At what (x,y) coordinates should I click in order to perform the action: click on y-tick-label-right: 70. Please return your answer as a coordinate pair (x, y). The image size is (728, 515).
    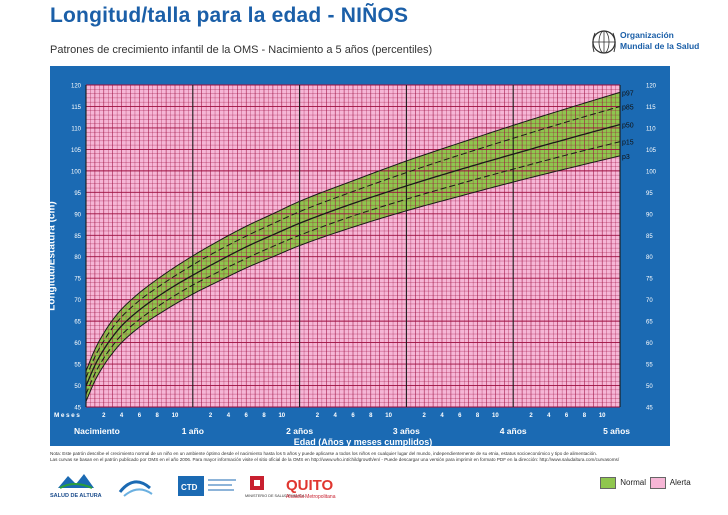
    Looking at the image, I should click on (649, 301).